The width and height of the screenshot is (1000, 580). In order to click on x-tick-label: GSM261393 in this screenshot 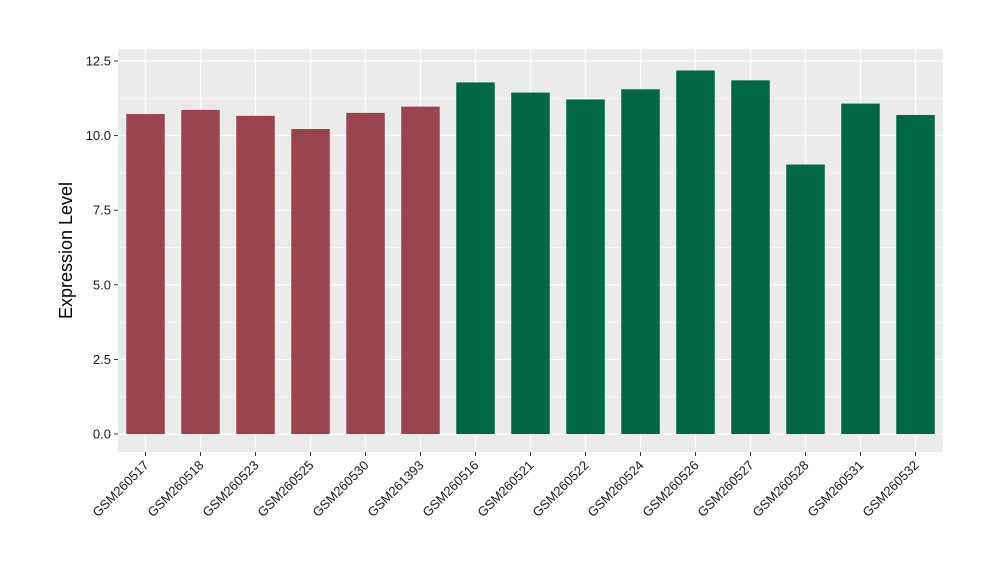, I will do `click(395, 489)`.